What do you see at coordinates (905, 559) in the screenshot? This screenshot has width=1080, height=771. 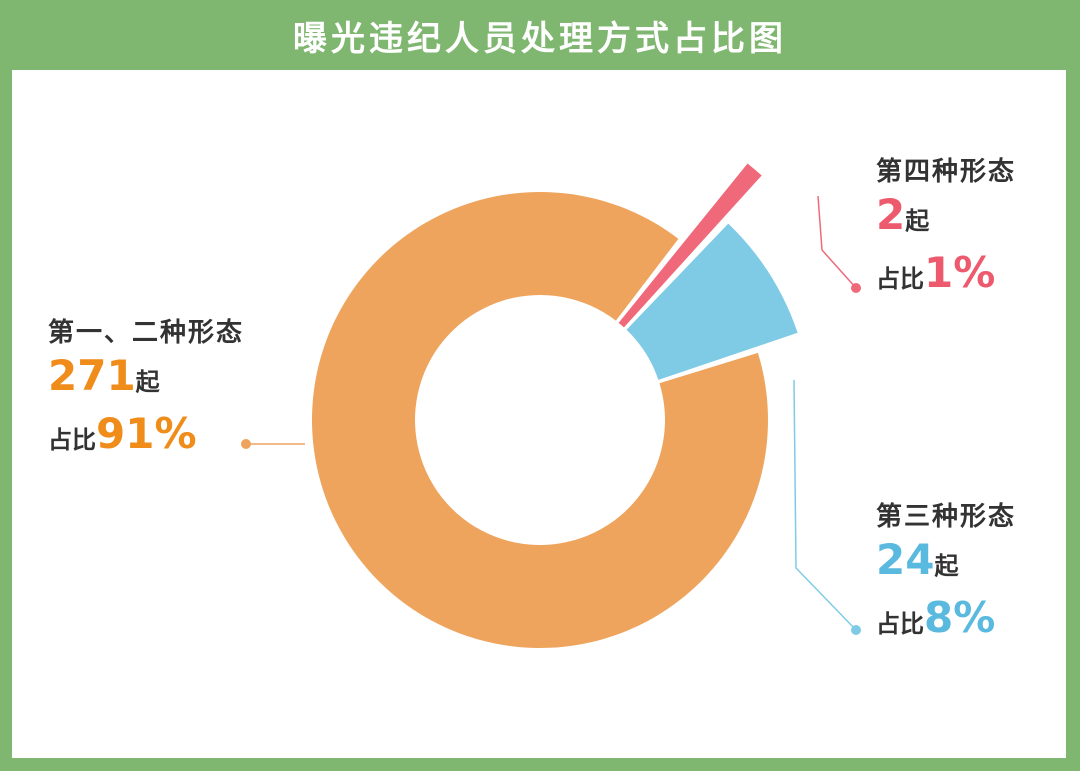 I see `label-slice-3-count: 24` at bounding box center [905, 559].